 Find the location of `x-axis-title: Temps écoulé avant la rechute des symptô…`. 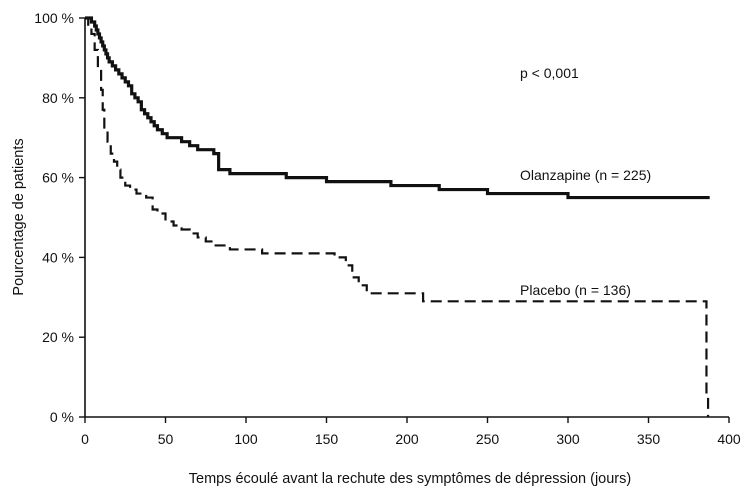

x-axis-title: Temps écoulé avant la rechute des symptô… is located at coordinates (410, 479).